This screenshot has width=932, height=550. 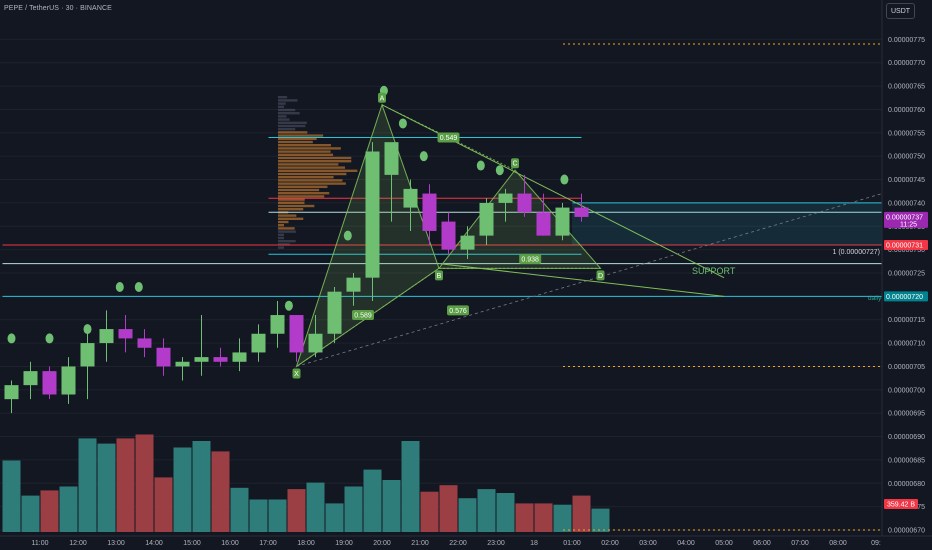 What do you see at coordinates (449, 138) in the screenshot?
I see `ratio-label: 0.549` at bounding box center [449, 138].